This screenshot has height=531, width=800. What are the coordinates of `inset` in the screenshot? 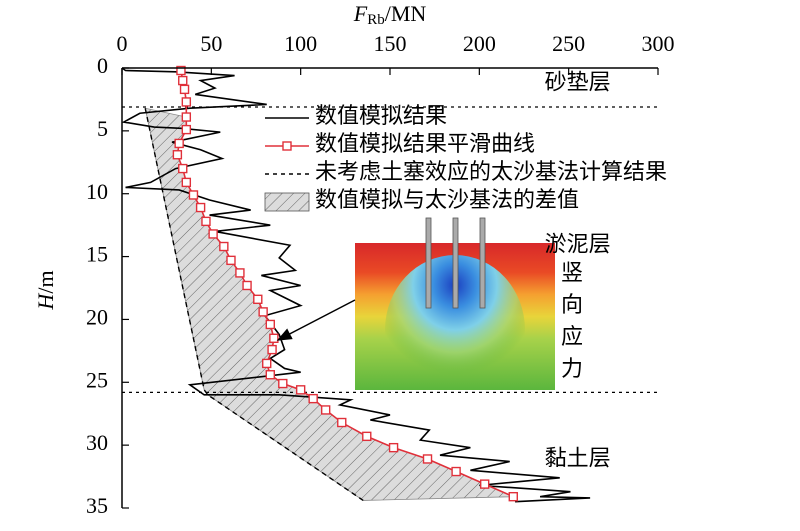 It's located at (415, 311).